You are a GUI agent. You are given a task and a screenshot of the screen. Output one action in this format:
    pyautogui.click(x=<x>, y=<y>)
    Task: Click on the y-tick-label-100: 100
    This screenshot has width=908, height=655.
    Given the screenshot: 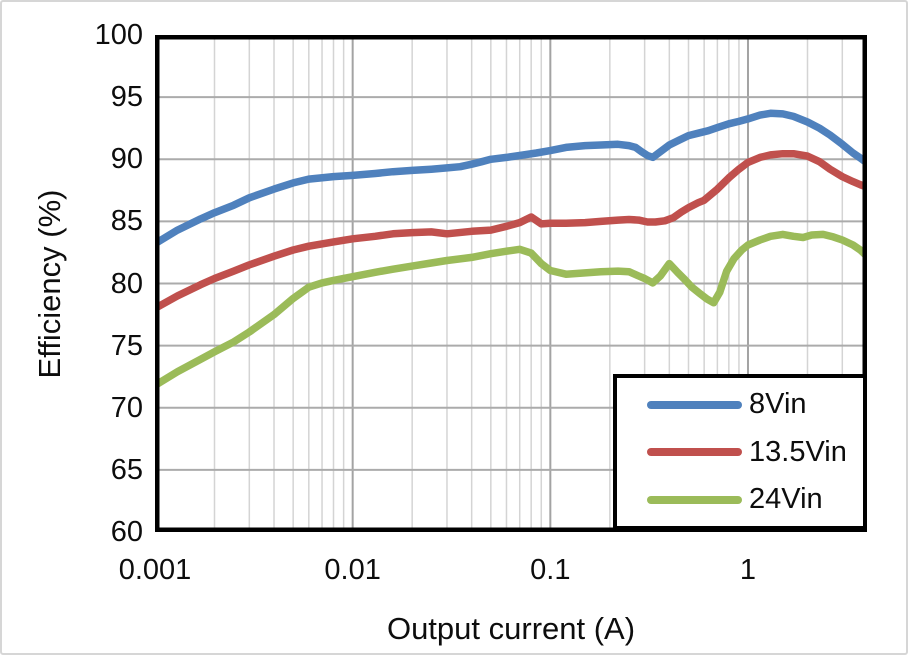 What is the action you would take?
    pyautogui.click(x=118, y=35)
    